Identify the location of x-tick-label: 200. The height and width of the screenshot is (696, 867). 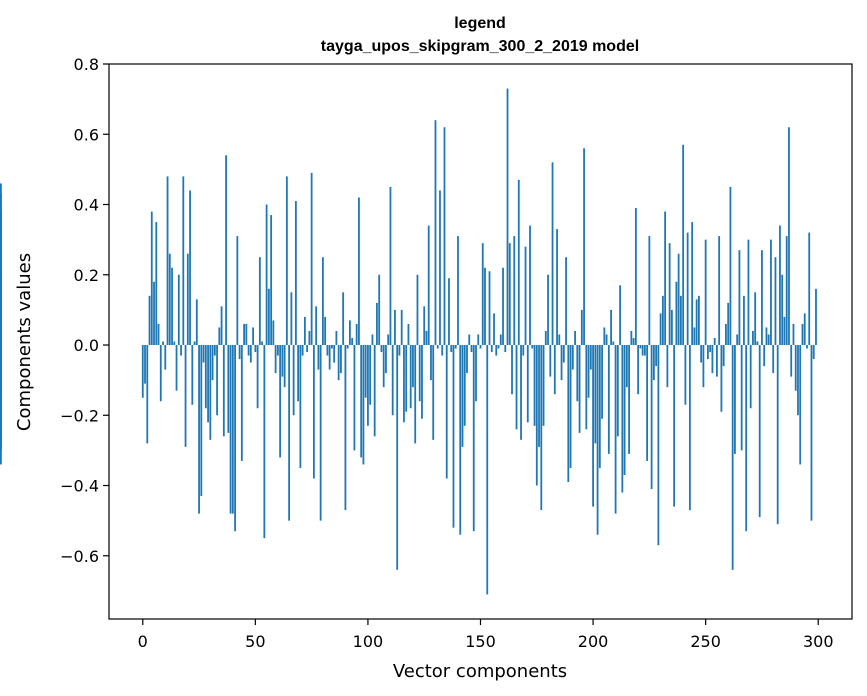
(593, 641).